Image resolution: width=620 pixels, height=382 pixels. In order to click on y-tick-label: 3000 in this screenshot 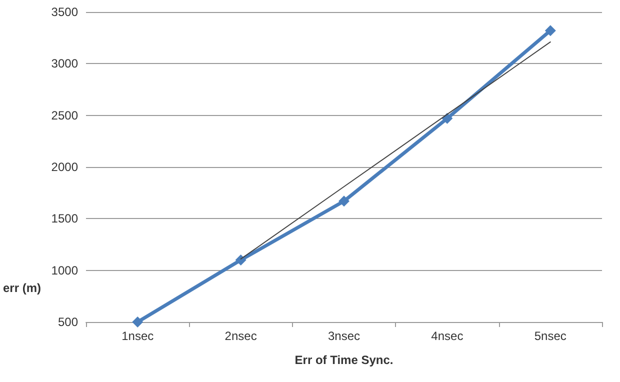, I will do `click(64, 63)`.